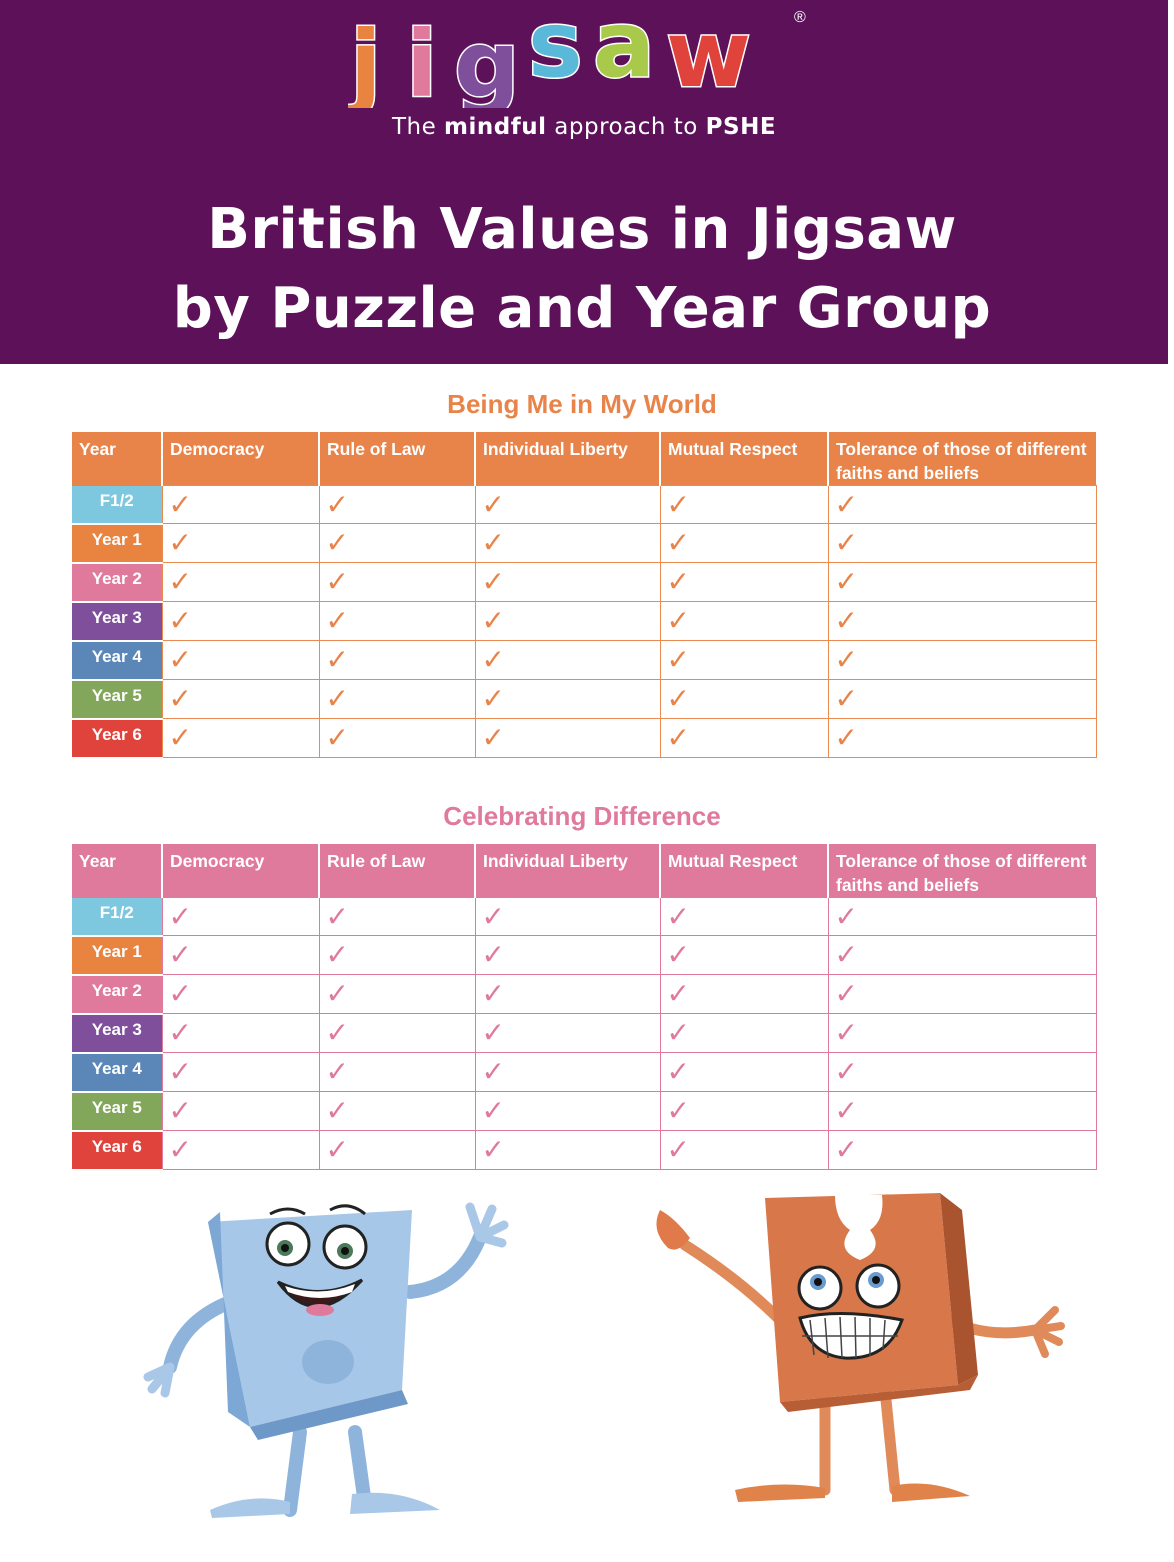 The image size is (1174, 1562). What do you see at coordinates (422, 59) in the screenshot?
I see `logo-letter-i: i` at bounding box center [422, 59].